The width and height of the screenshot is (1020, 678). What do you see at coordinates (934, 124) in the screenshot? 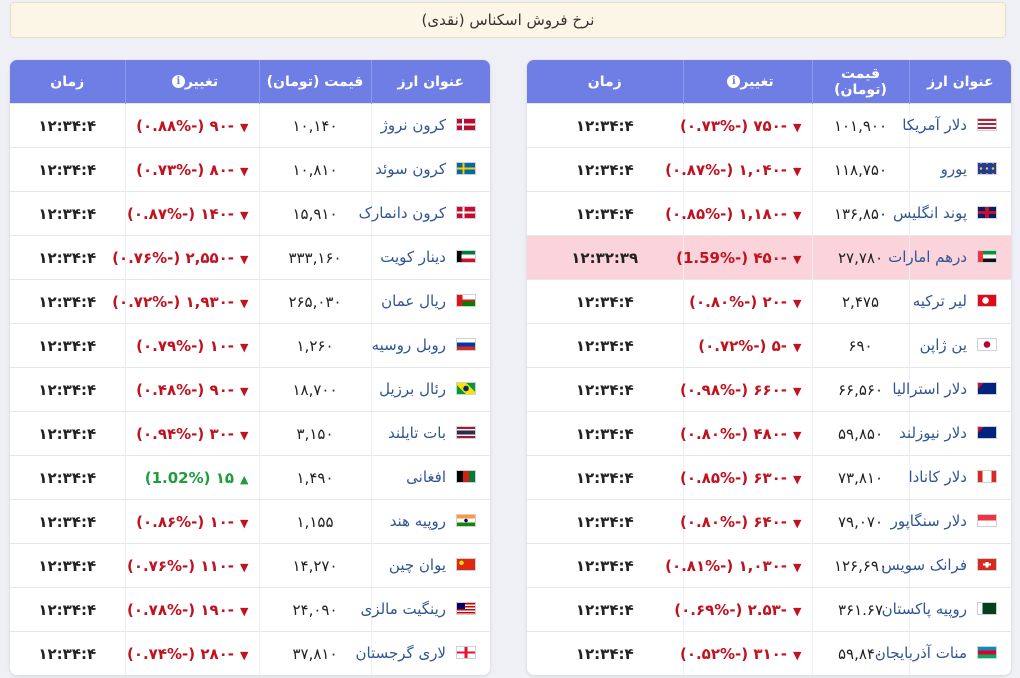
I see `currency-name: دلار آمریکا` at bounding box center [934, 124].